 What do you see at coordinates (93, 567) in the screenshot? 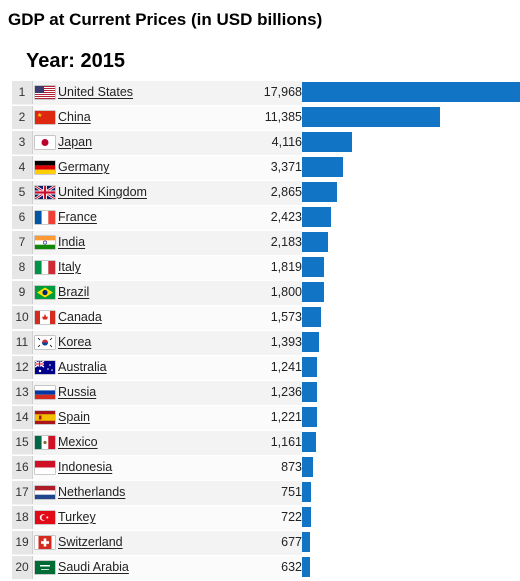
I see `country-link: Saudi Arabia` at bounding box center [93, 567].